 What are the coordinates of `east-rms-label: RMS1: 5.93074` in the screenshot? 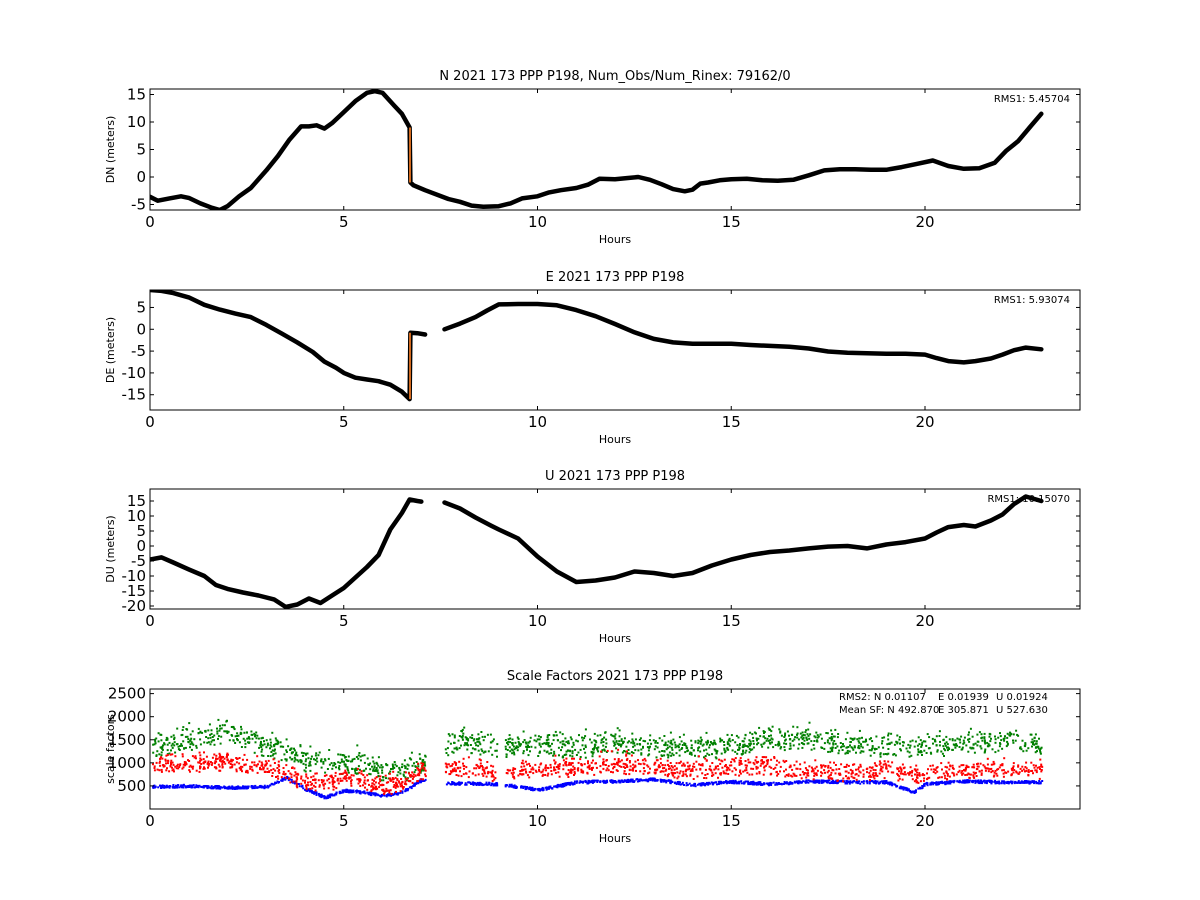 It's located at (1032, 300).